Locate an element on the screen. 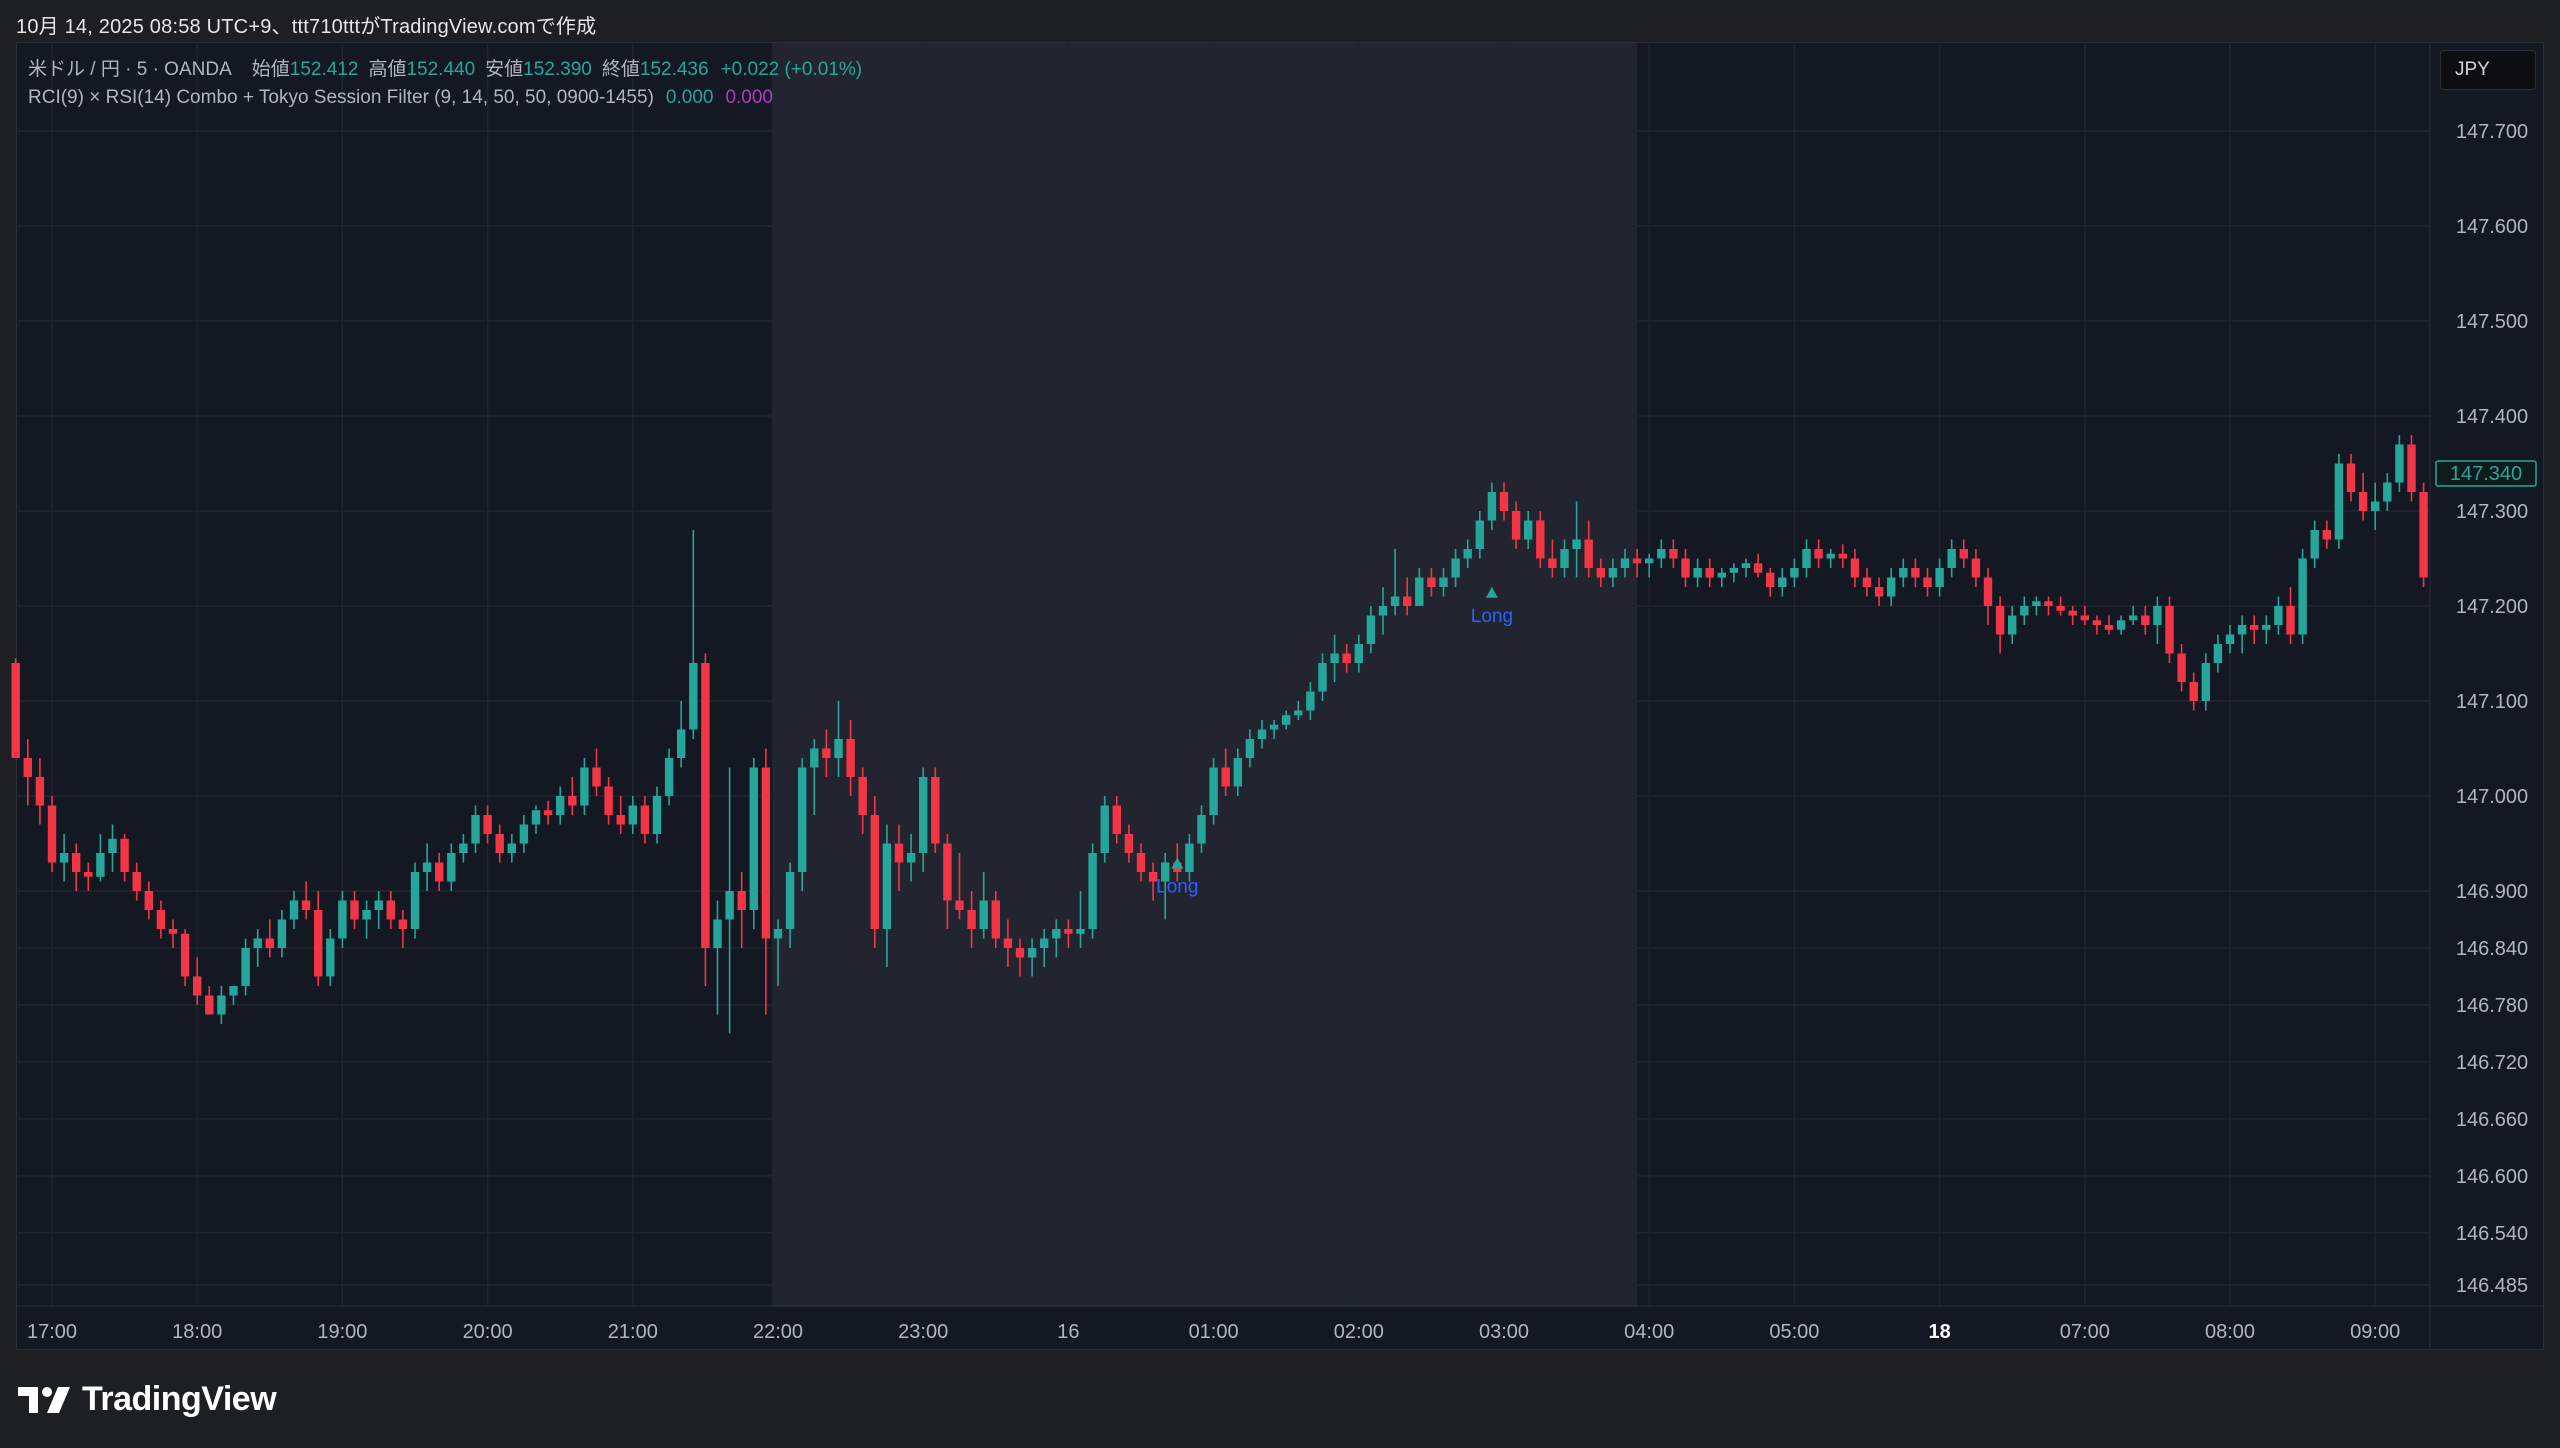 The height and width of the screenshot is (1448, 2560). price-tick-label: 147.600 is located at coordinates (2492, 227).